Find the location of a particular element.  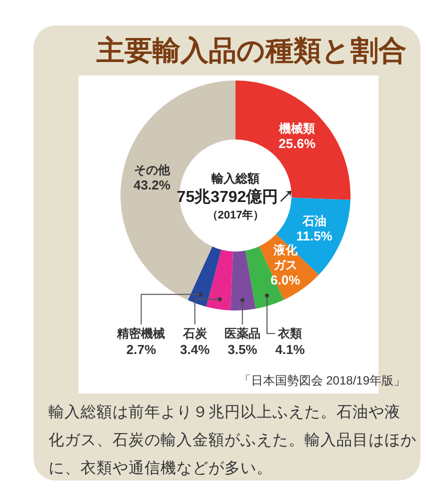

data-label: 4.1% is located at coordinates (290, 349).